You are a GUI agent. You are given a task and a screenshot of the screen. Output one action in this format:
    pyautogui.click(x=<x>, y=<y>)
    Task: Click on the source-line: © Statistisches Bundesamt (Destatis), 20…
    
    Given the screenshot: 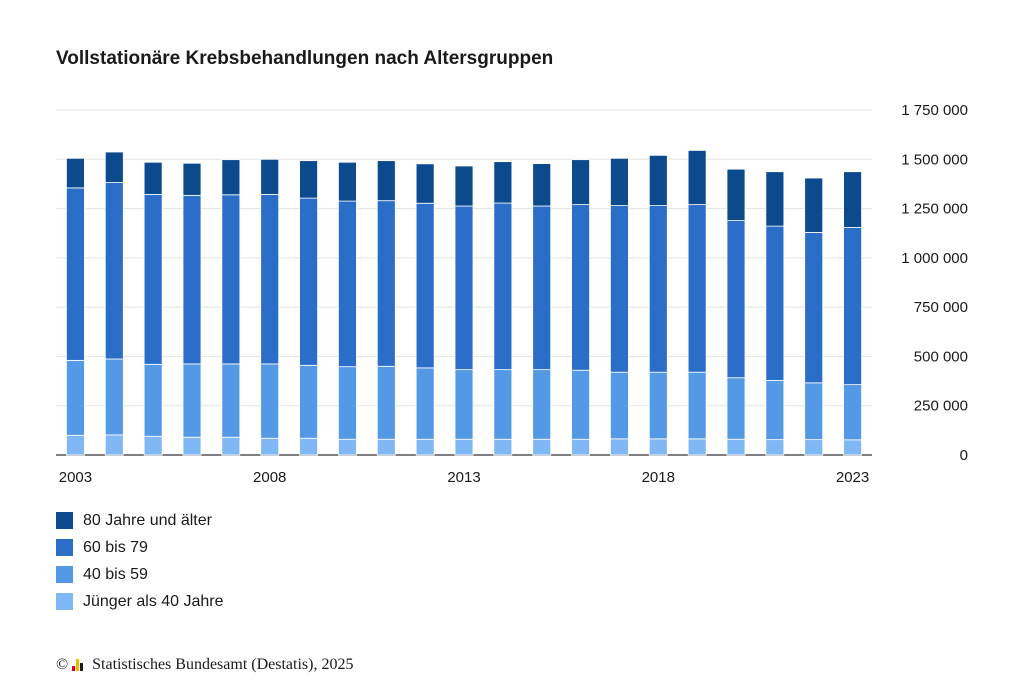 What is the action you would take?
    pyautogui.click(x=204, y=665)
    